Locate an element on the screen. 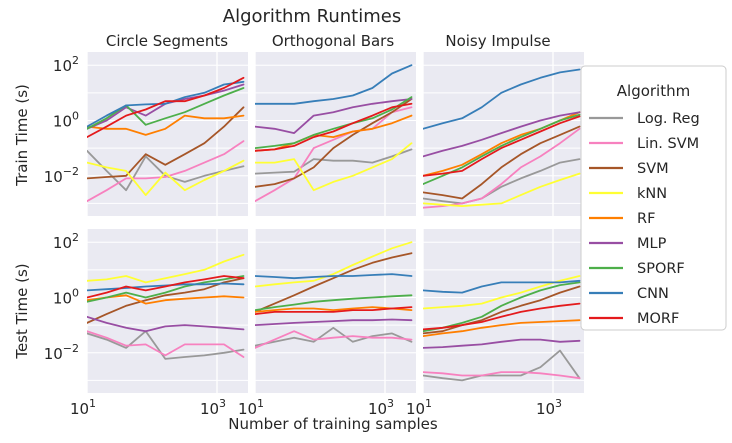 Image resolution: width=732 pixels, height=443 pixels. panel-circle-segments-test: 10⁻² 10⁰ 10² 10¹ 10³ is located at coordinates (146, 323).